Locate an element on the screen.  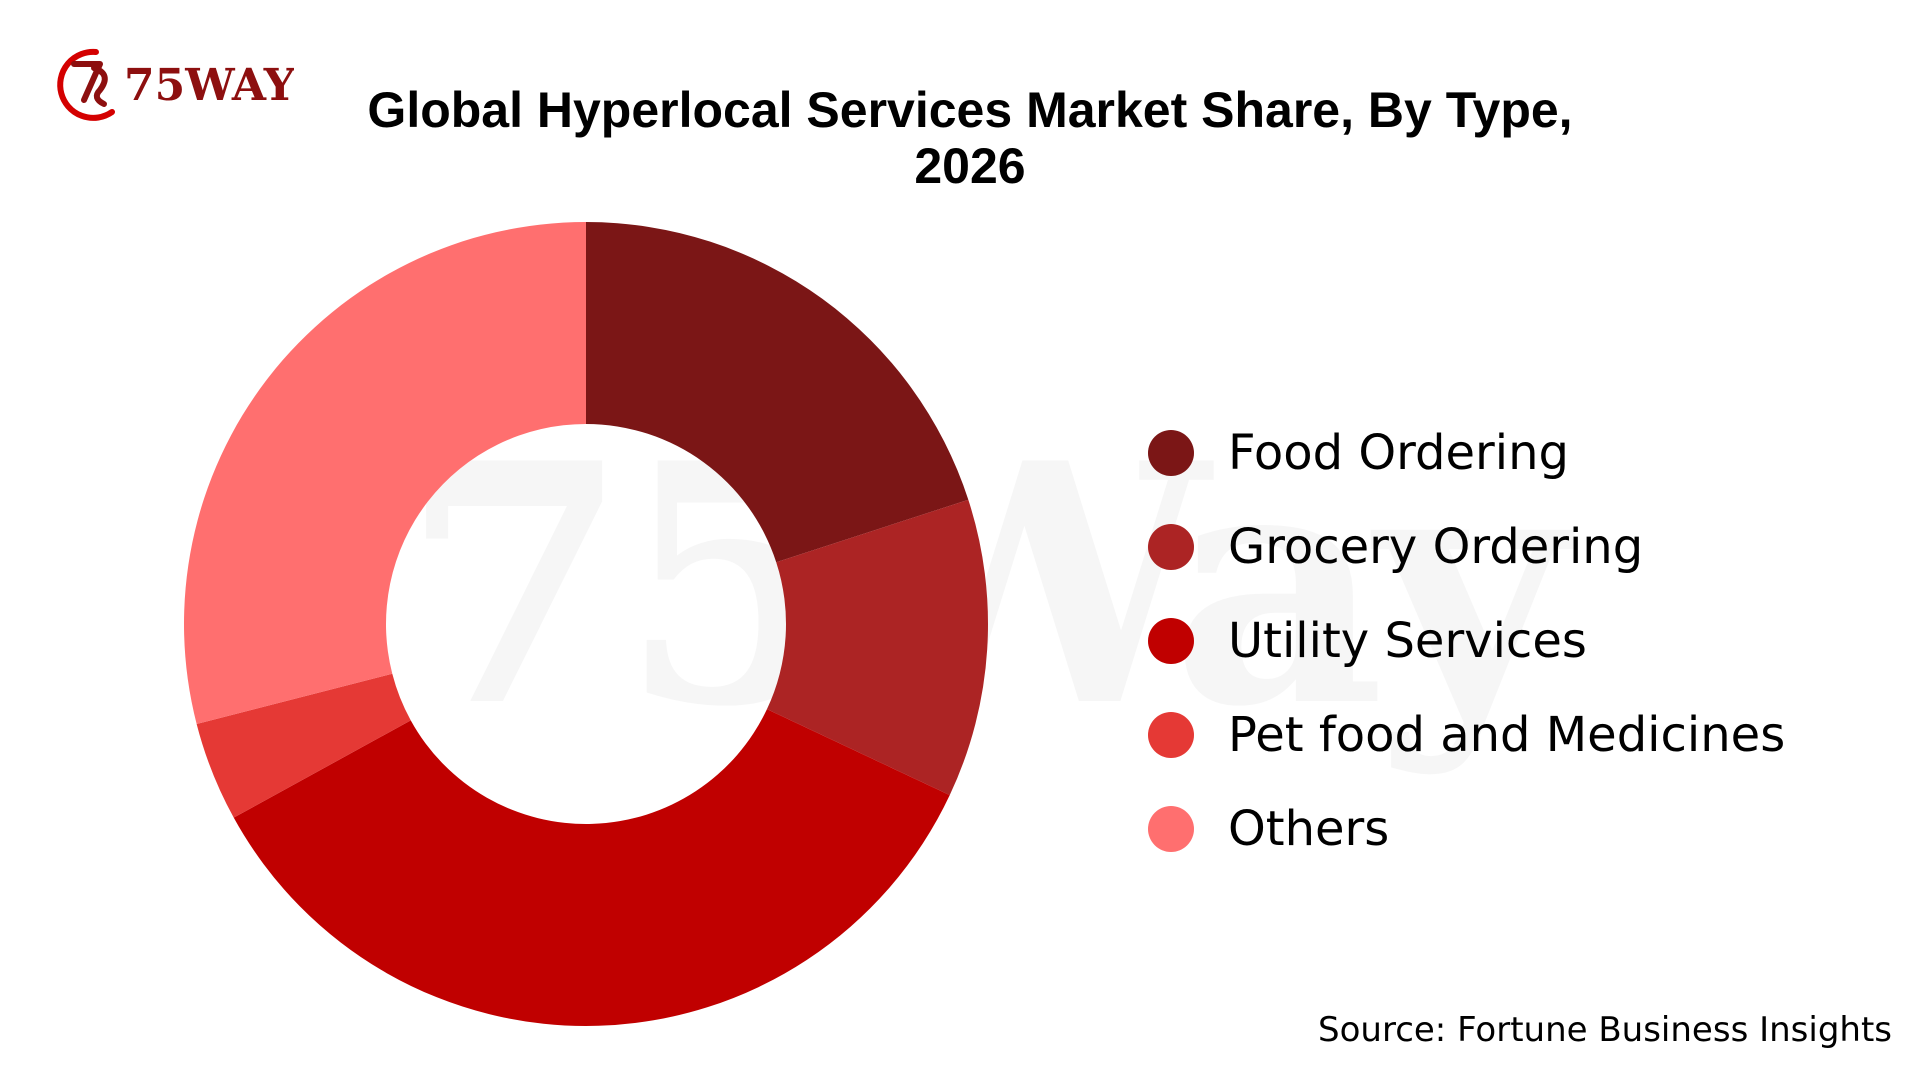
donut-slice-food-ordering is located at coordinates (777, 392).